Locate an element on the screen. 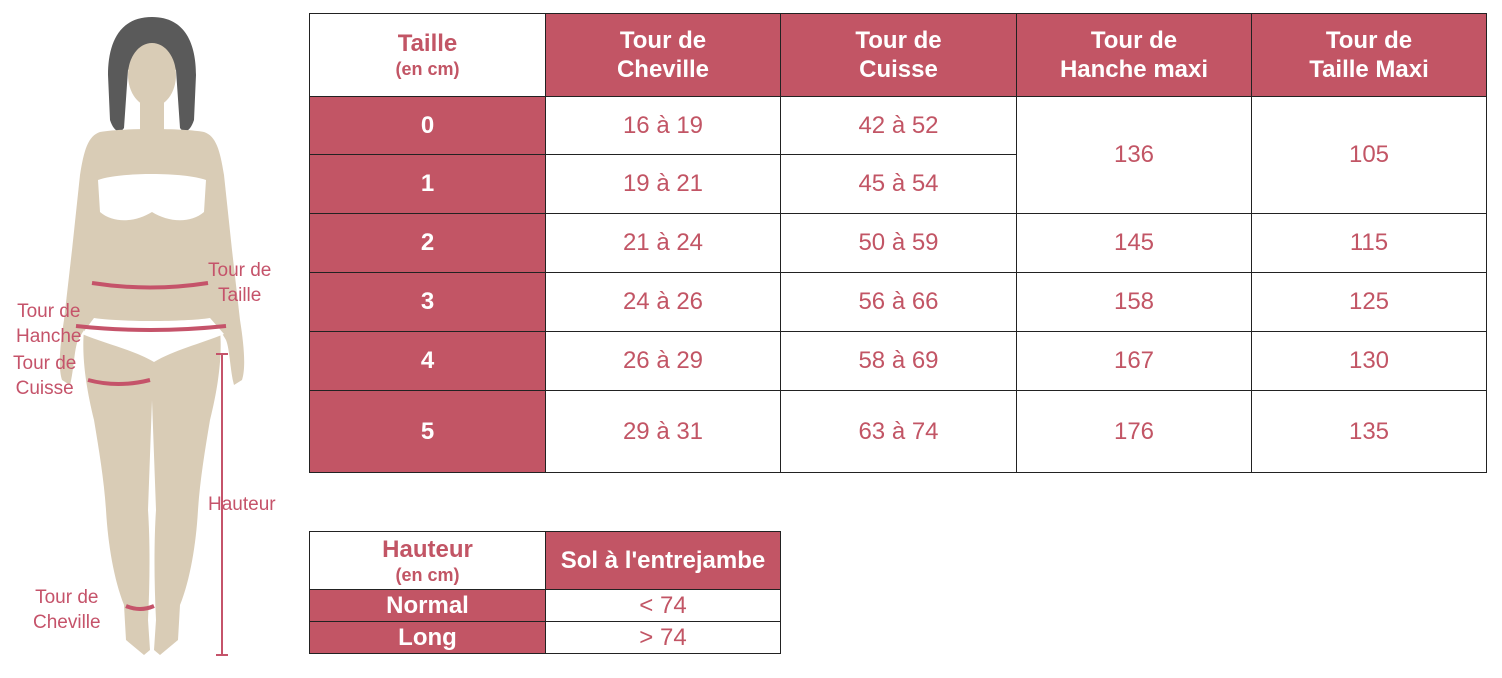  size-cell: 2 is located at coordinates (427, 243).